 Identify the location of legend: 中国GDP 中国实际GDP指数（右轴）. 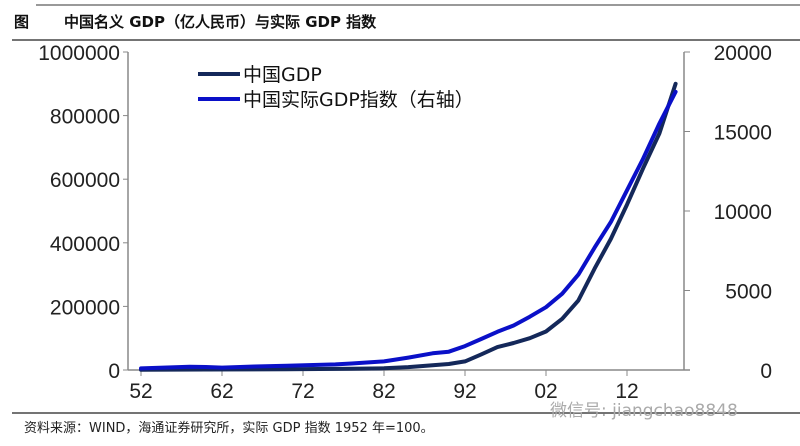
(336, 87).